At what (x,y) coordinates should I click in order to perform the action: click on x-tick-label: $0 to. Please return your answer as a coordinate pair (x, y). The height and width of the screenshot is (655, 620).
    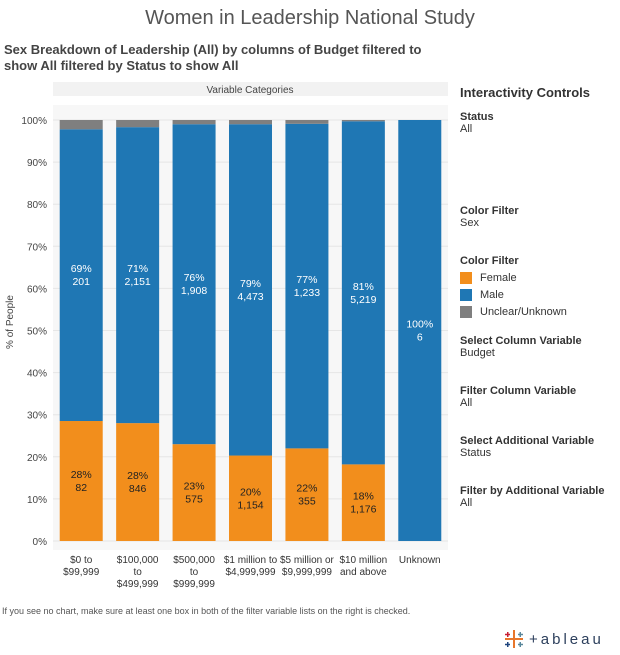
    Looking at the image, I should click on (81, 560).